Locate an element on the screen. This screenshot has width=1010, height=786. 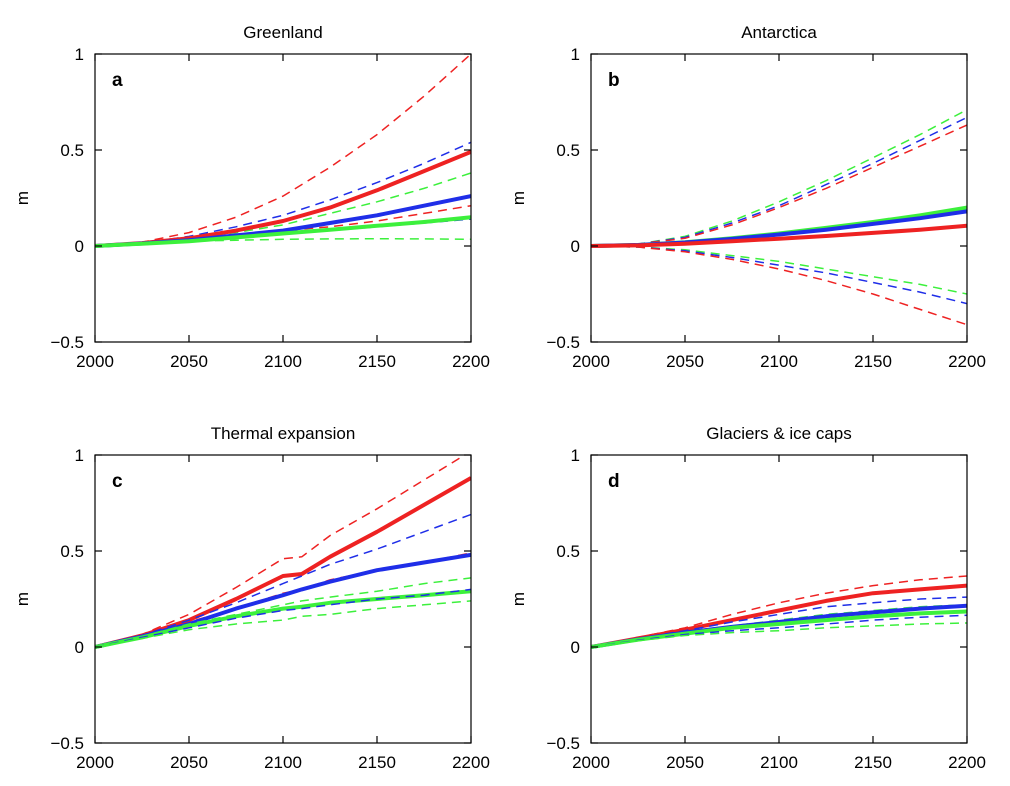
panel-title: Greenland is located at coordinates (282, 32).